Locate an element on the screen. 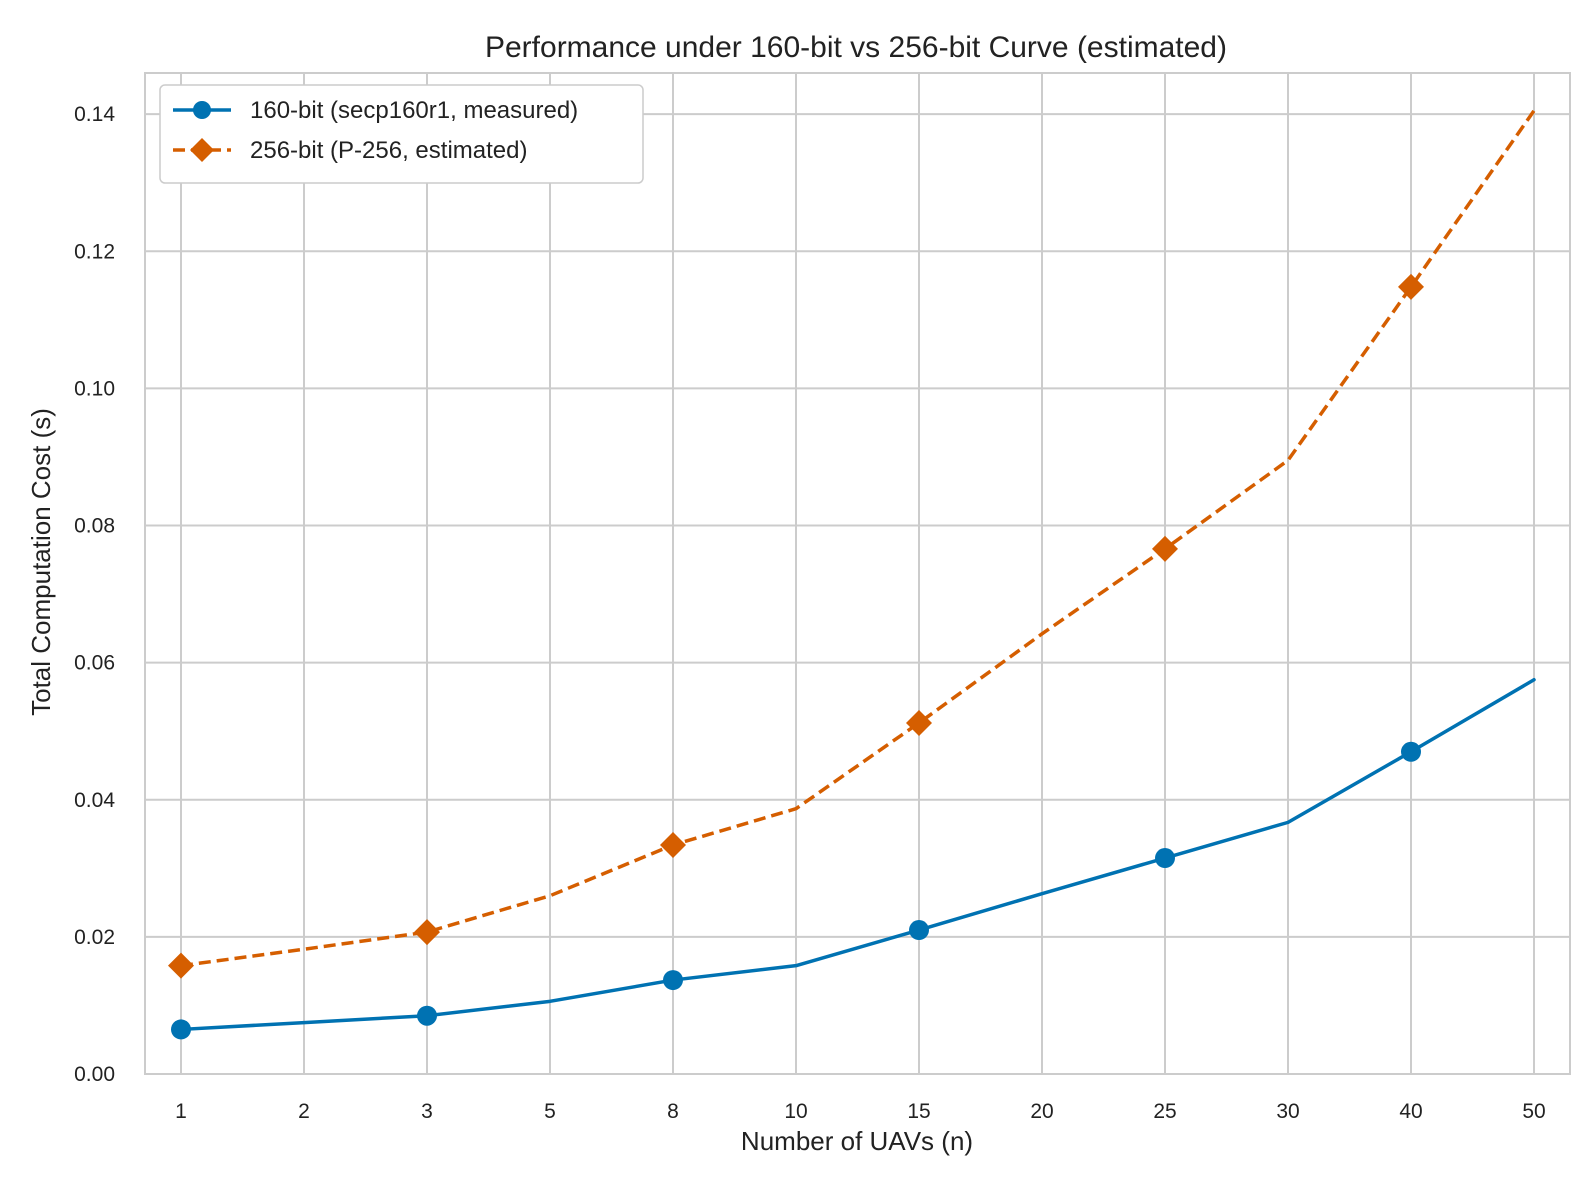 This screenshot has width=1589, height=1191. x-tick-label: 25 is located at coordinates (1164, 1111).